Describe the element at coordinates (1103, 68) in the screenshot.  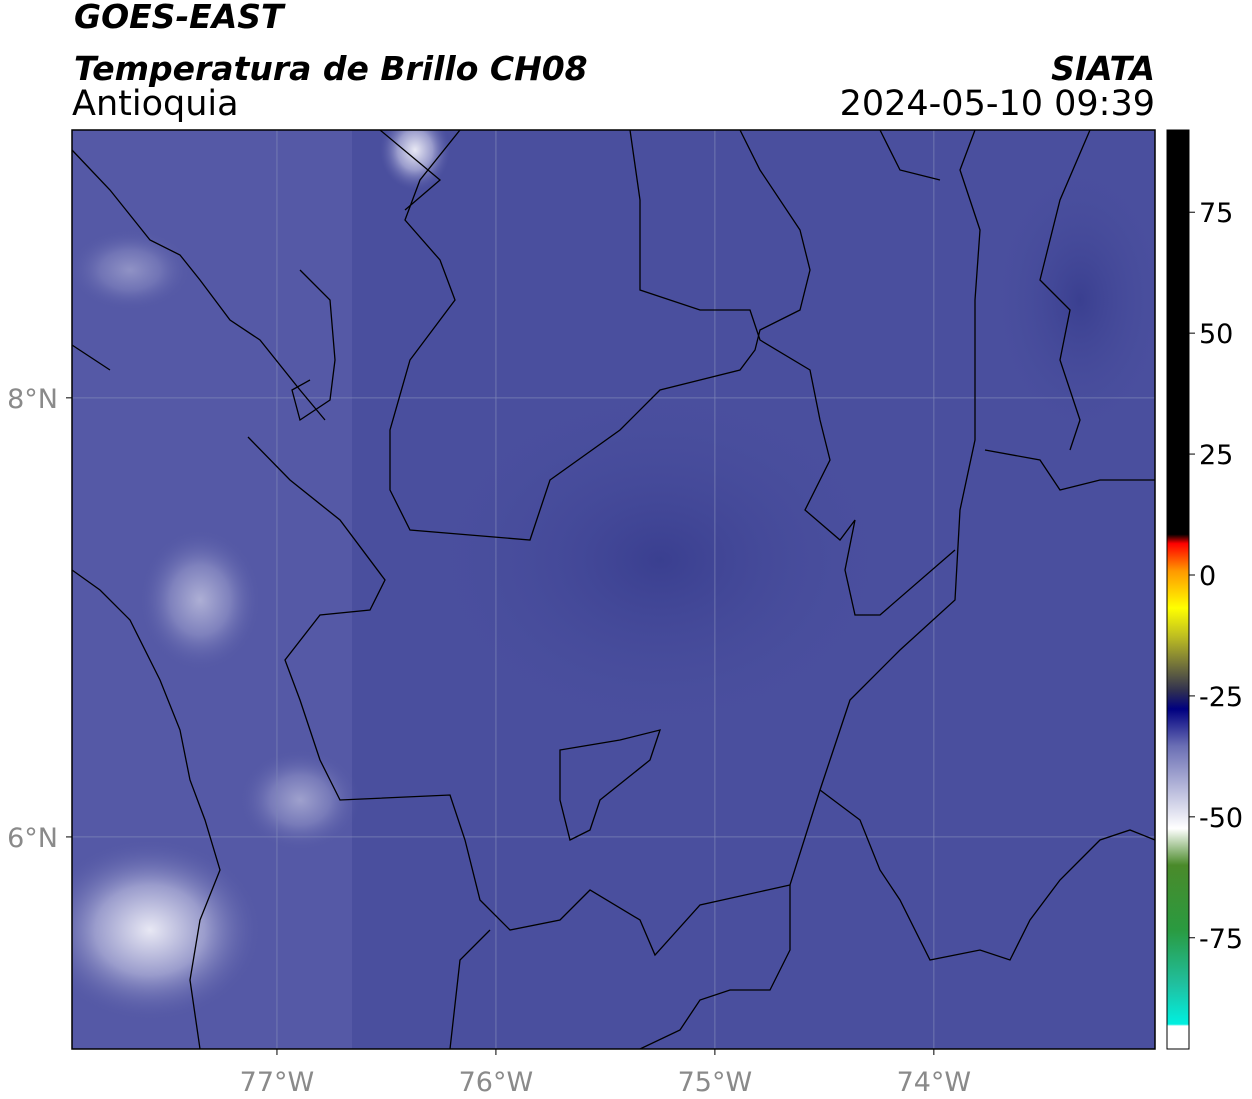
I see `agency-label: SIATA` at that location.